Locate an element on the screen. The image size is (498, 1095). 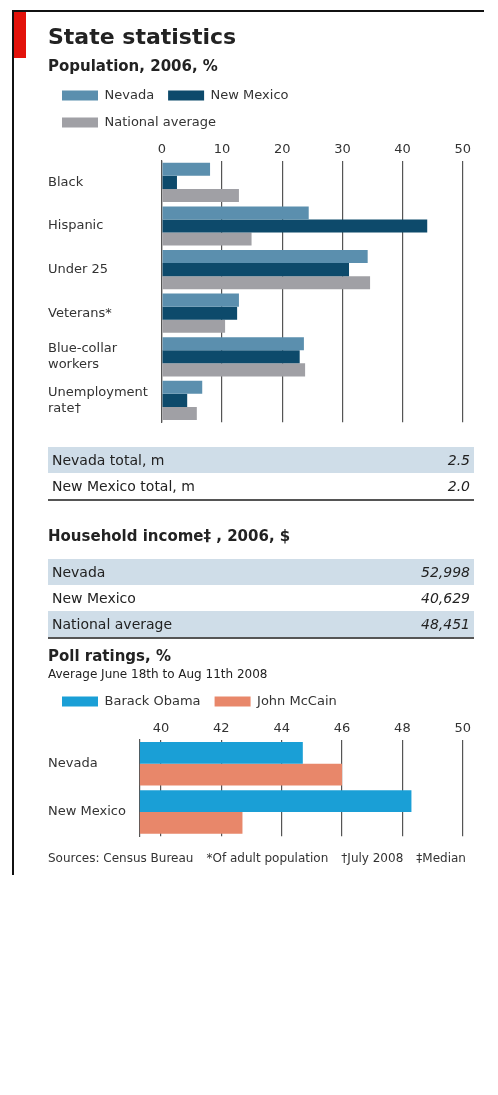
text: †July 2008 is located at coordinates (372, 858).